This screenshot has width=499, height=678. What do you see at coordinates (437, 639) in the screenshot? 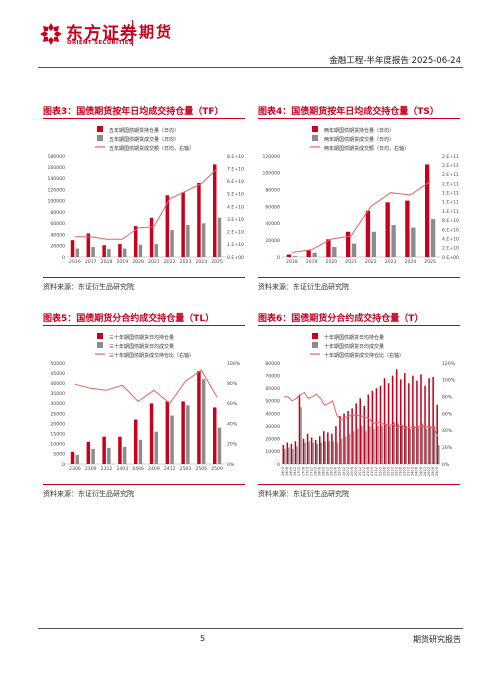
I see `footer-label: 期货研究报告` at bounding box center [437, 639].